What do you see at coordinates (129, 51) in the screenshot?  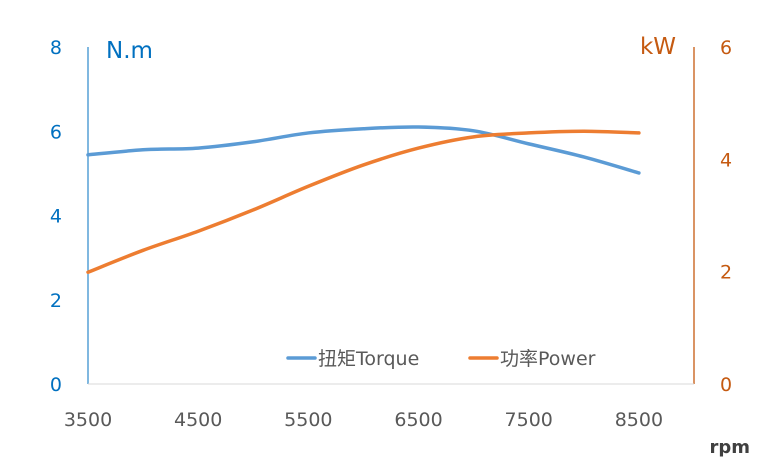 I see `left-axis-title: N.m` at bounding box center [129, 51].